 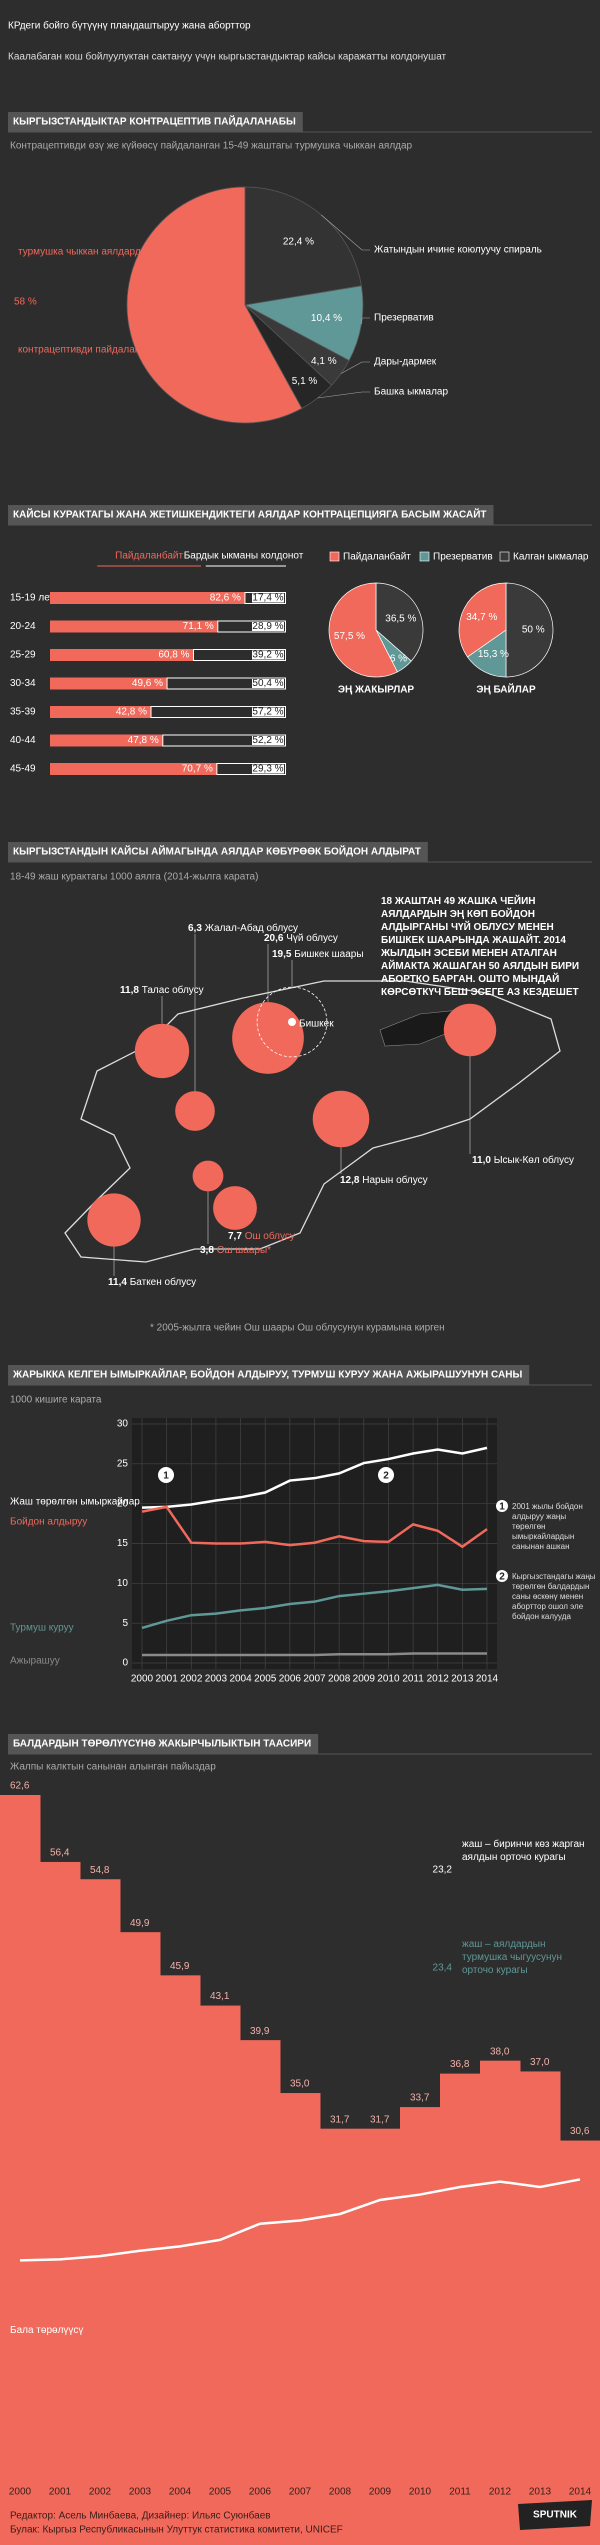 I want to click on city-dot, so click(x=292, y=1022).